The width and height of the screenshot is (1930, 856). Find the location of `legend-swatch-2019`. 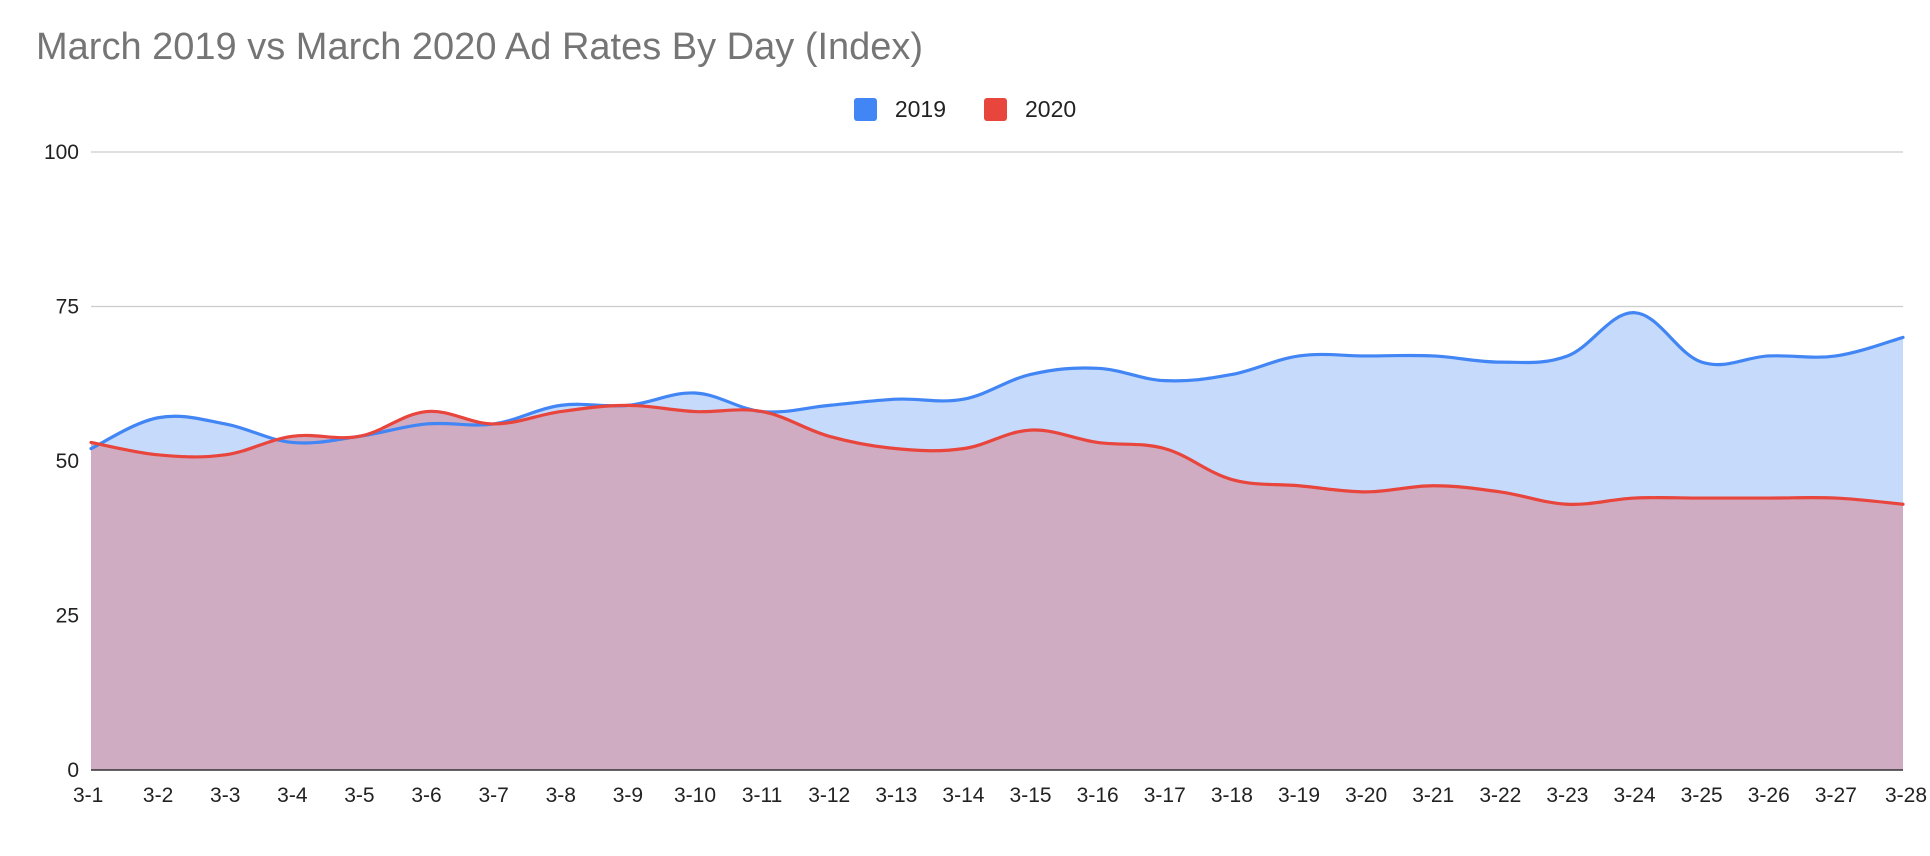

legend-swatch-2019 is located at coordinates (865, 109).